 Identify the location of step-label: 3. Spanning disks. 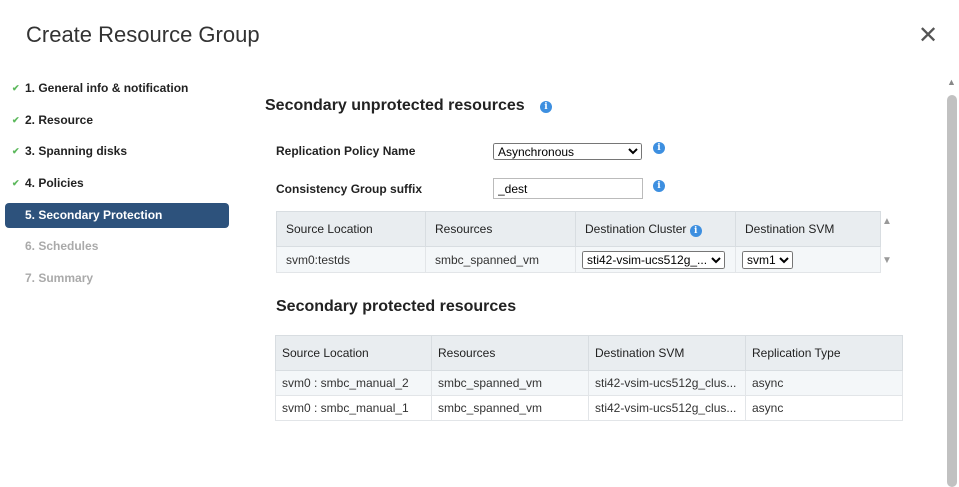
(76, 151).